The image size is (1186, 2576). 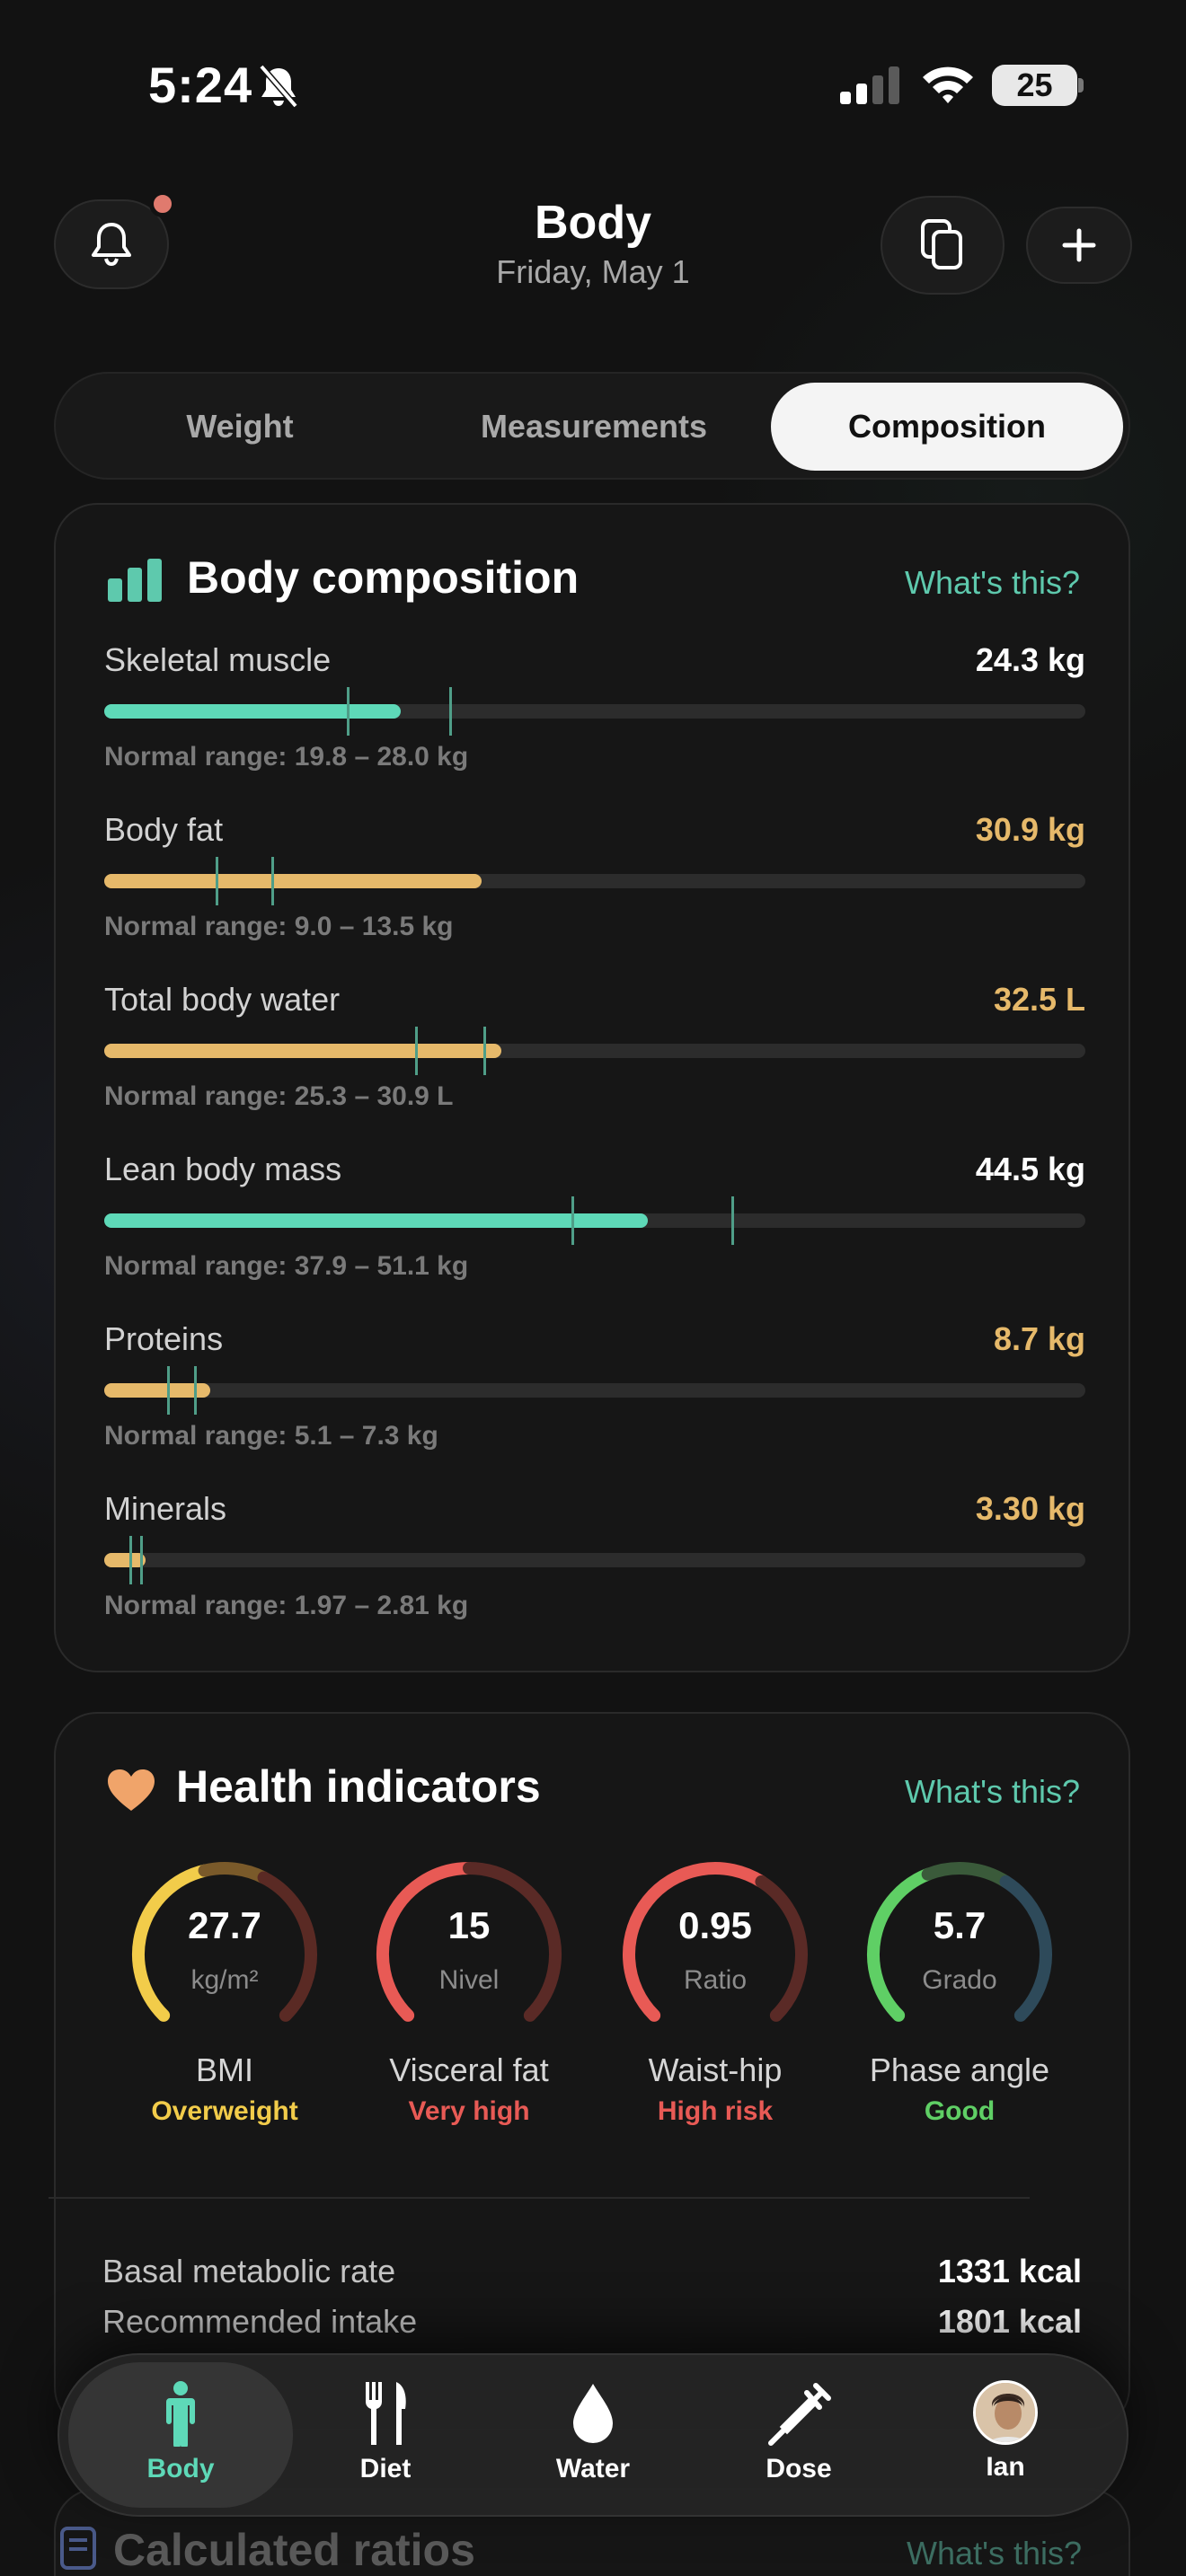 I want to click on status-time: 5:24, so click(x=200, y=85).